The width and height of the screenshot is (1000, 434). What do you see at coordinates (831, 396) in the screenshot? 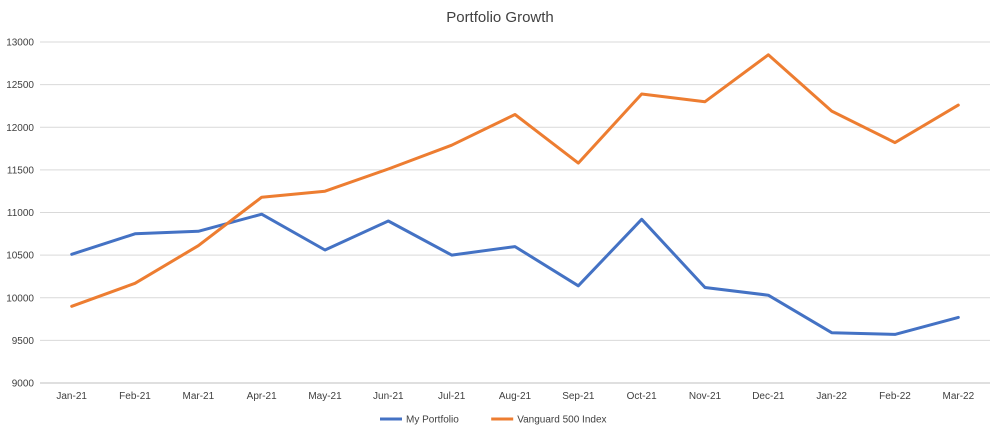
I see `x-tick-label: Jan-22` at bounding box center [831, 396].